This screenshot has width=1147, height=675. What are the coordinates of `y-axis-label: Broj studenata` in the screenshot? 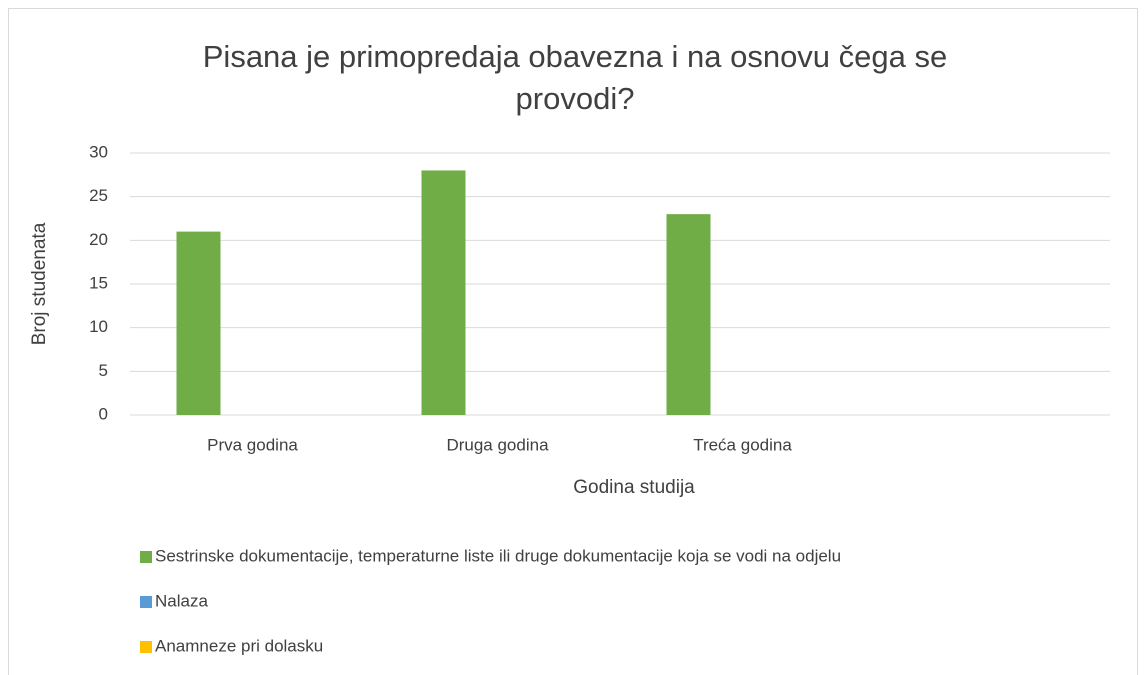 It's located at (39, 283).